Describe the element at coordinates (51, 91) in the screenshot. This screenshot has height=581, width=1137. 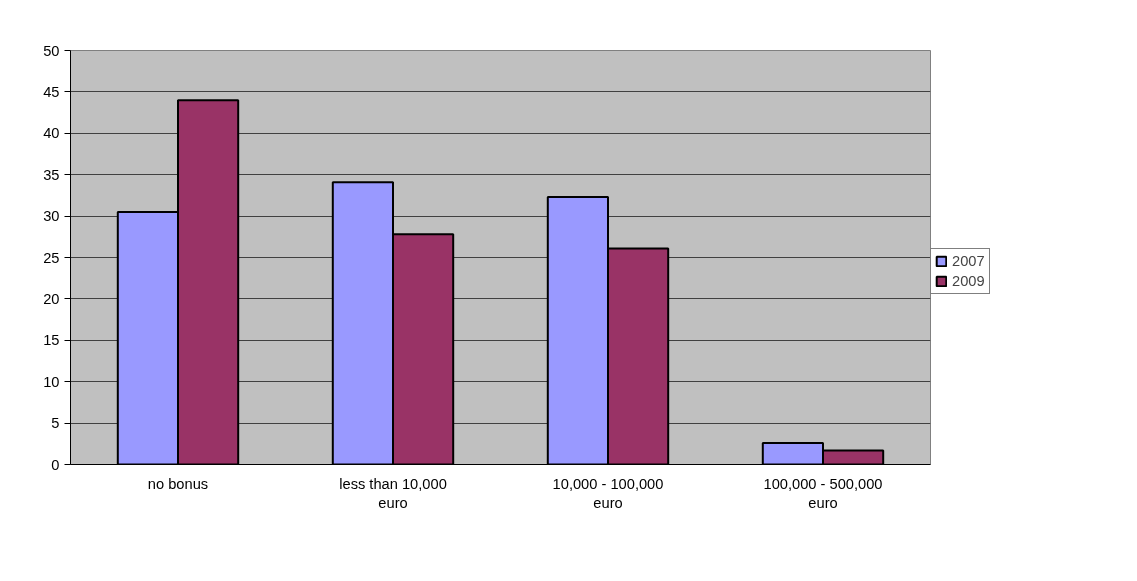
I see `y-tick-label: 45` at that location.